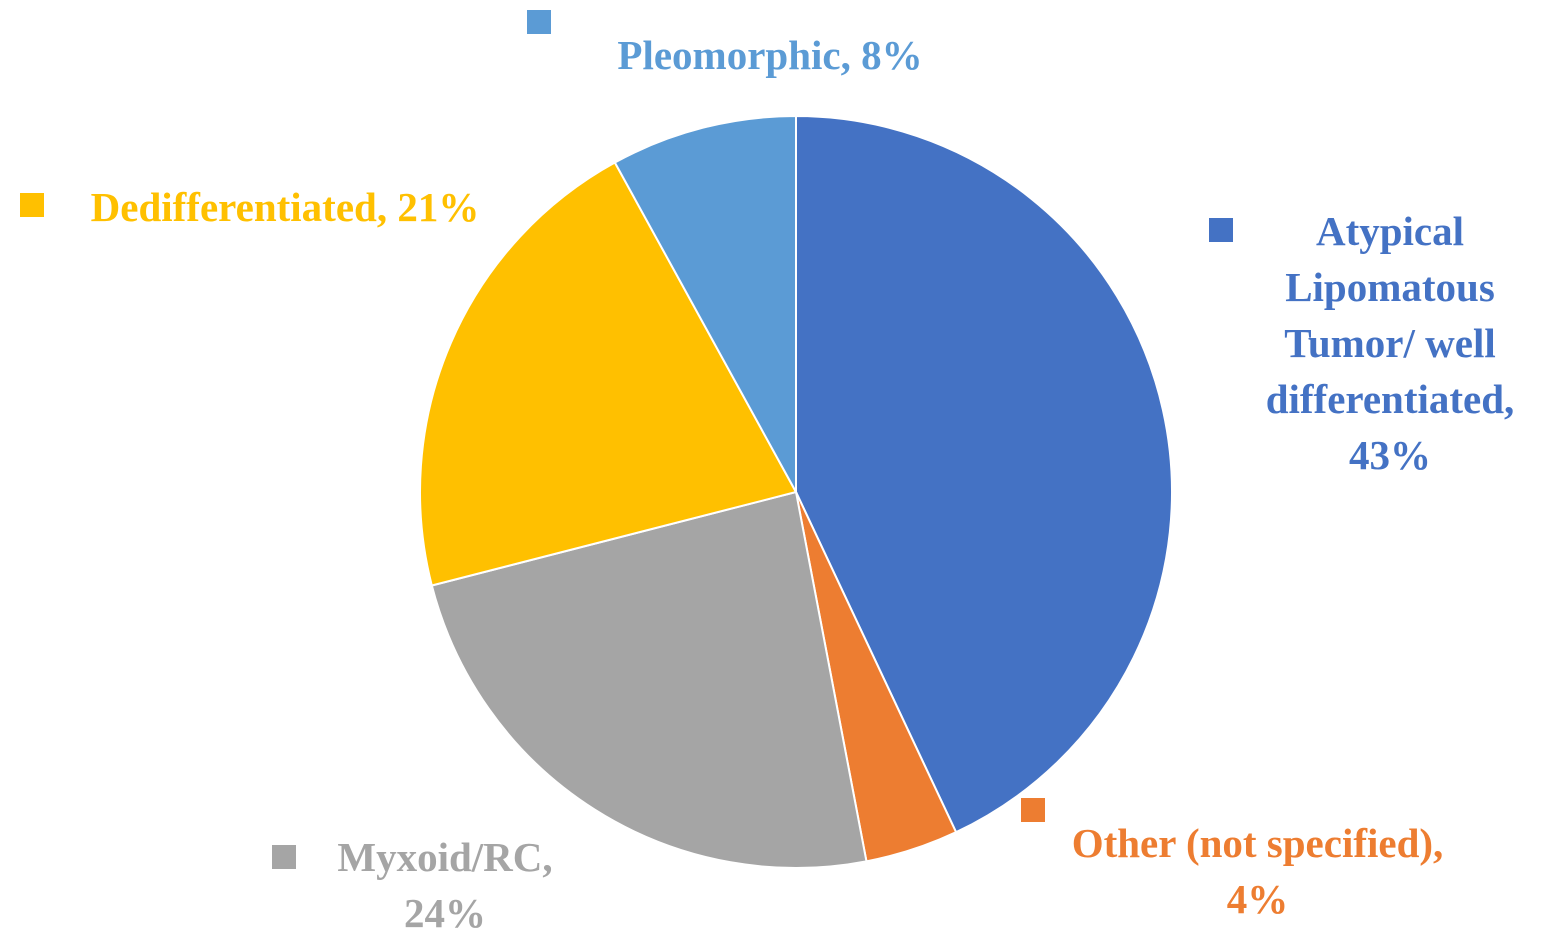 This screenshot has height=941, width=1545. Describe the element at coordinates (1257, 871) in the screenshot. I see `data-label: Other (not specified), 4%` at that location.